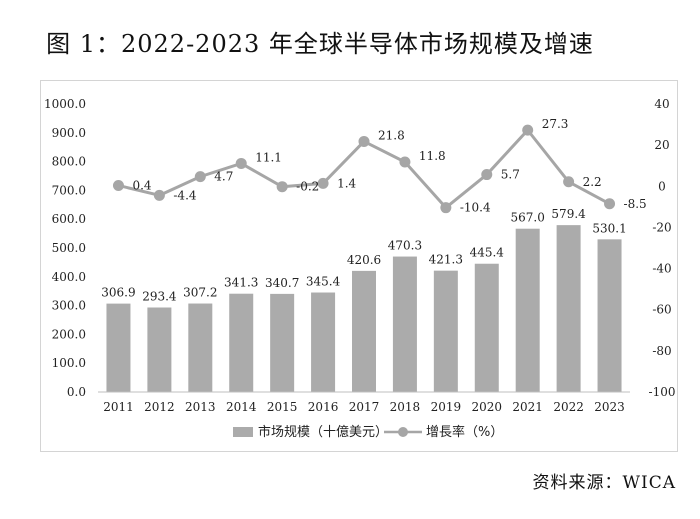 The width and height of the screenshot is (700, 519). I want to click on growth-label-2018: 11.8, so click(432, 156).